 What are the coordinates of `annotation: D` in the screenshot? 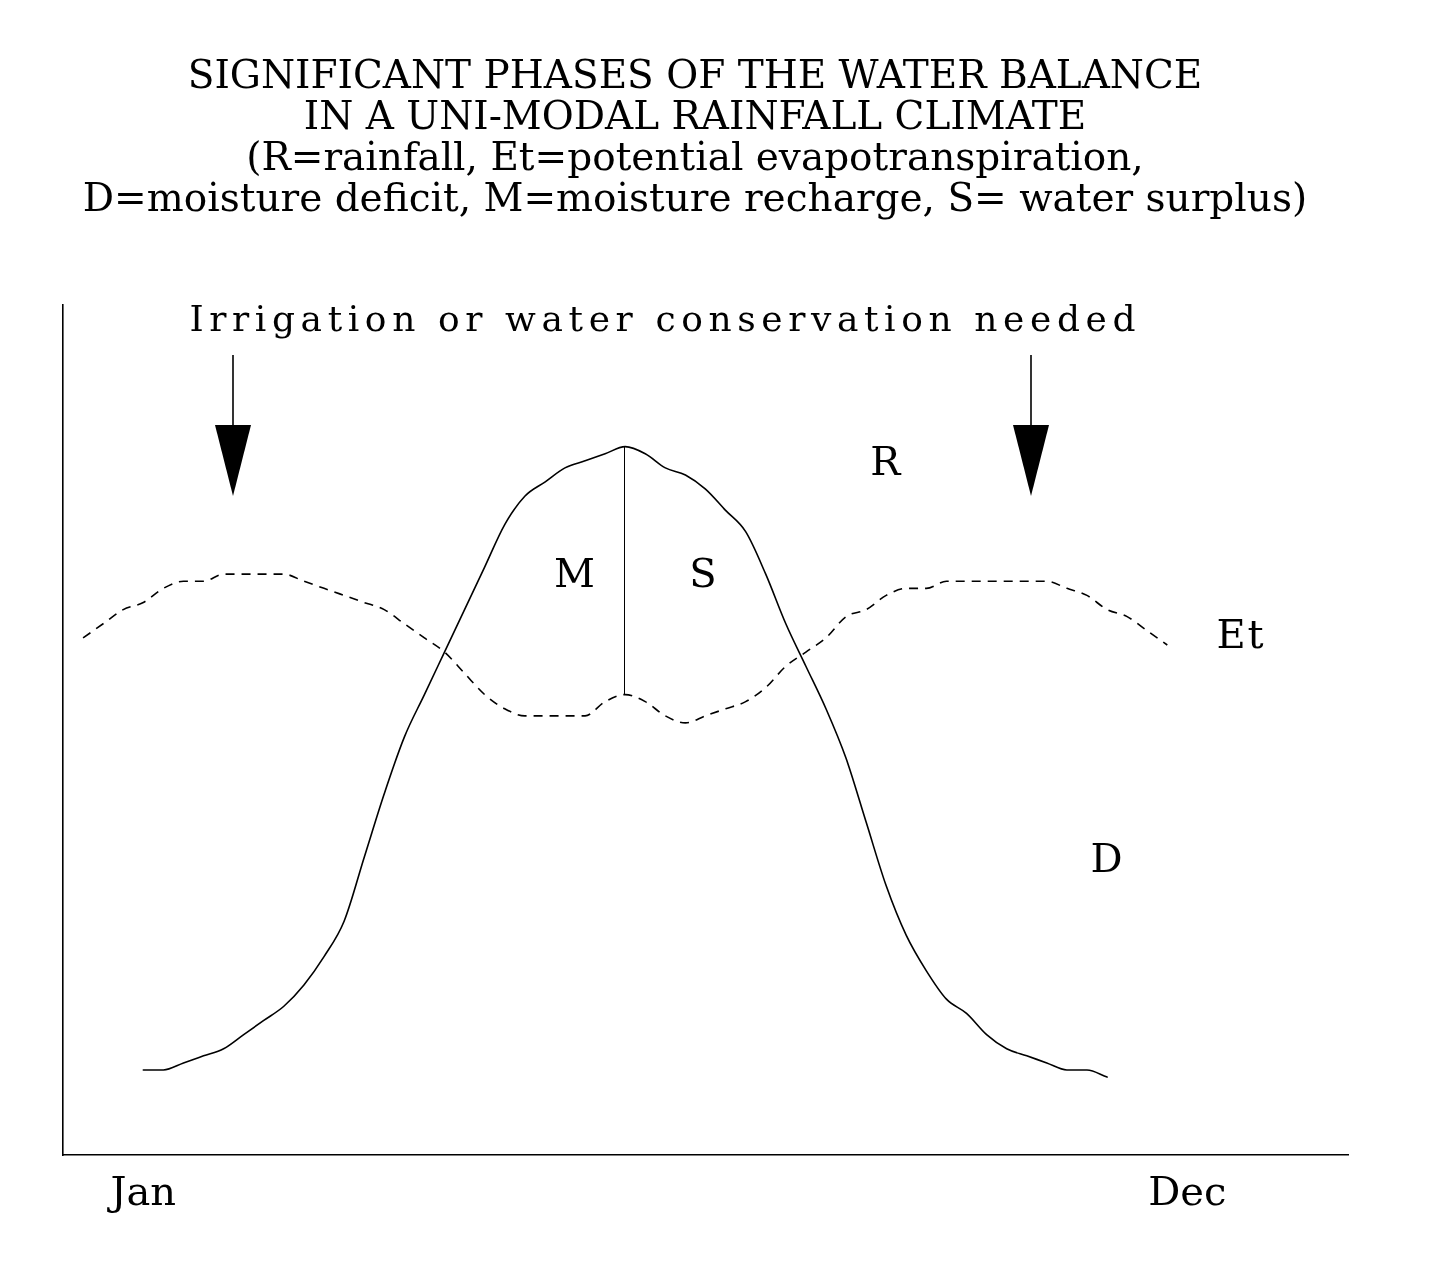 It's located at (1107, 858).